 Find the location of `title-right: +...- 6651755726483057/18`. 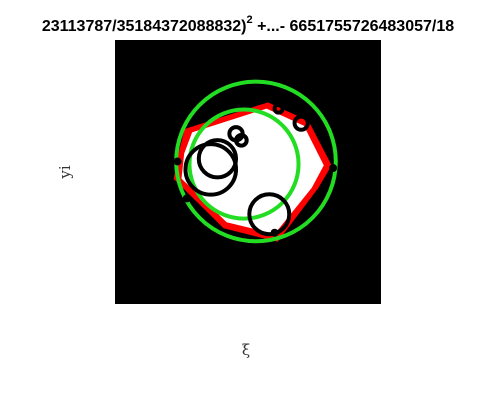

title-right: +...- 6651755726483057/18 is located at coordinates (354, 26).